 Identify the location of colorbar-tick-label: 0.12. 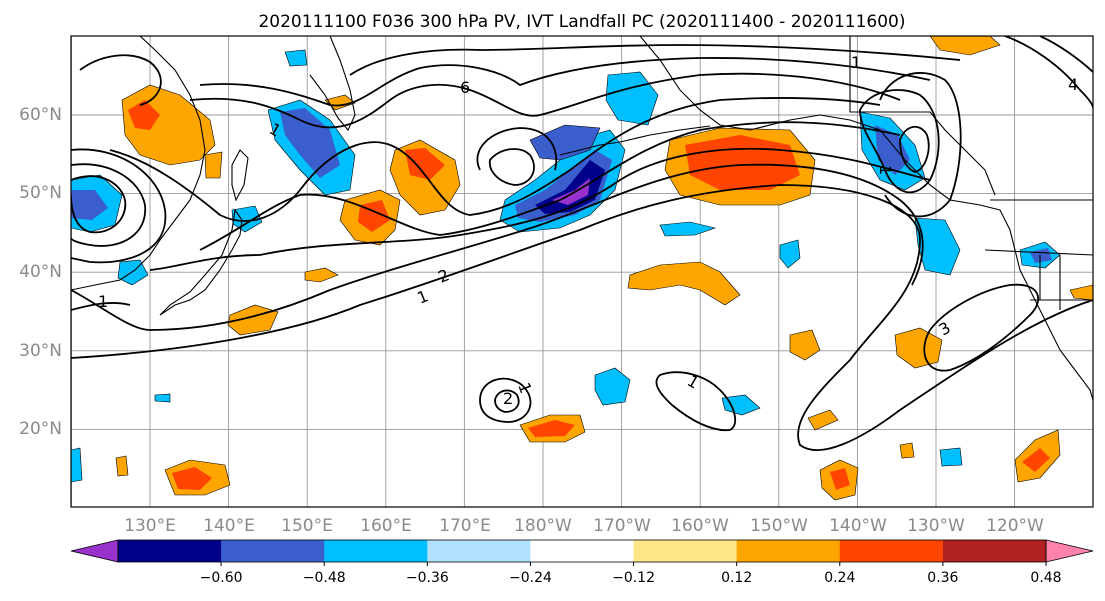
(736, 578).